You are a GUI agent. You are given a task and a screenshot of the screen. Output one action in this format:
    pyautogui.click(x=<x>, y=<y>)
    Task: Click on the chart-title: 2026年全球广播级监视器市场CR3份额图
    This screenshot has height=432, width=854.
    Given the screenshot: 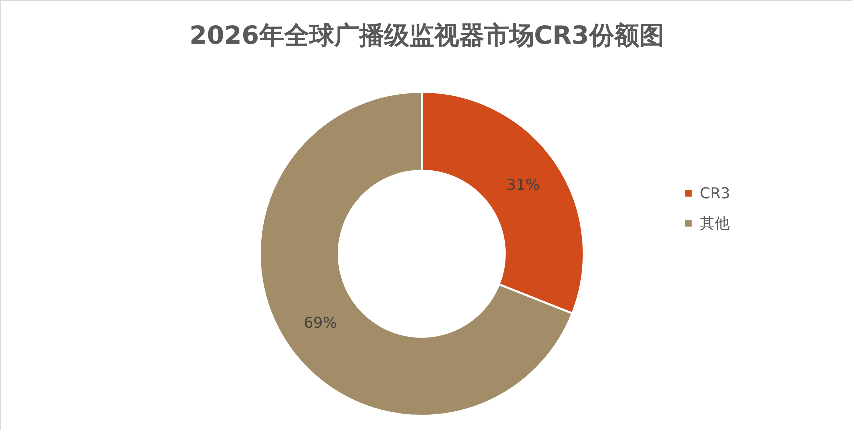 What is the action you would take?
    pyautogui.click(x=427, y=35)
    